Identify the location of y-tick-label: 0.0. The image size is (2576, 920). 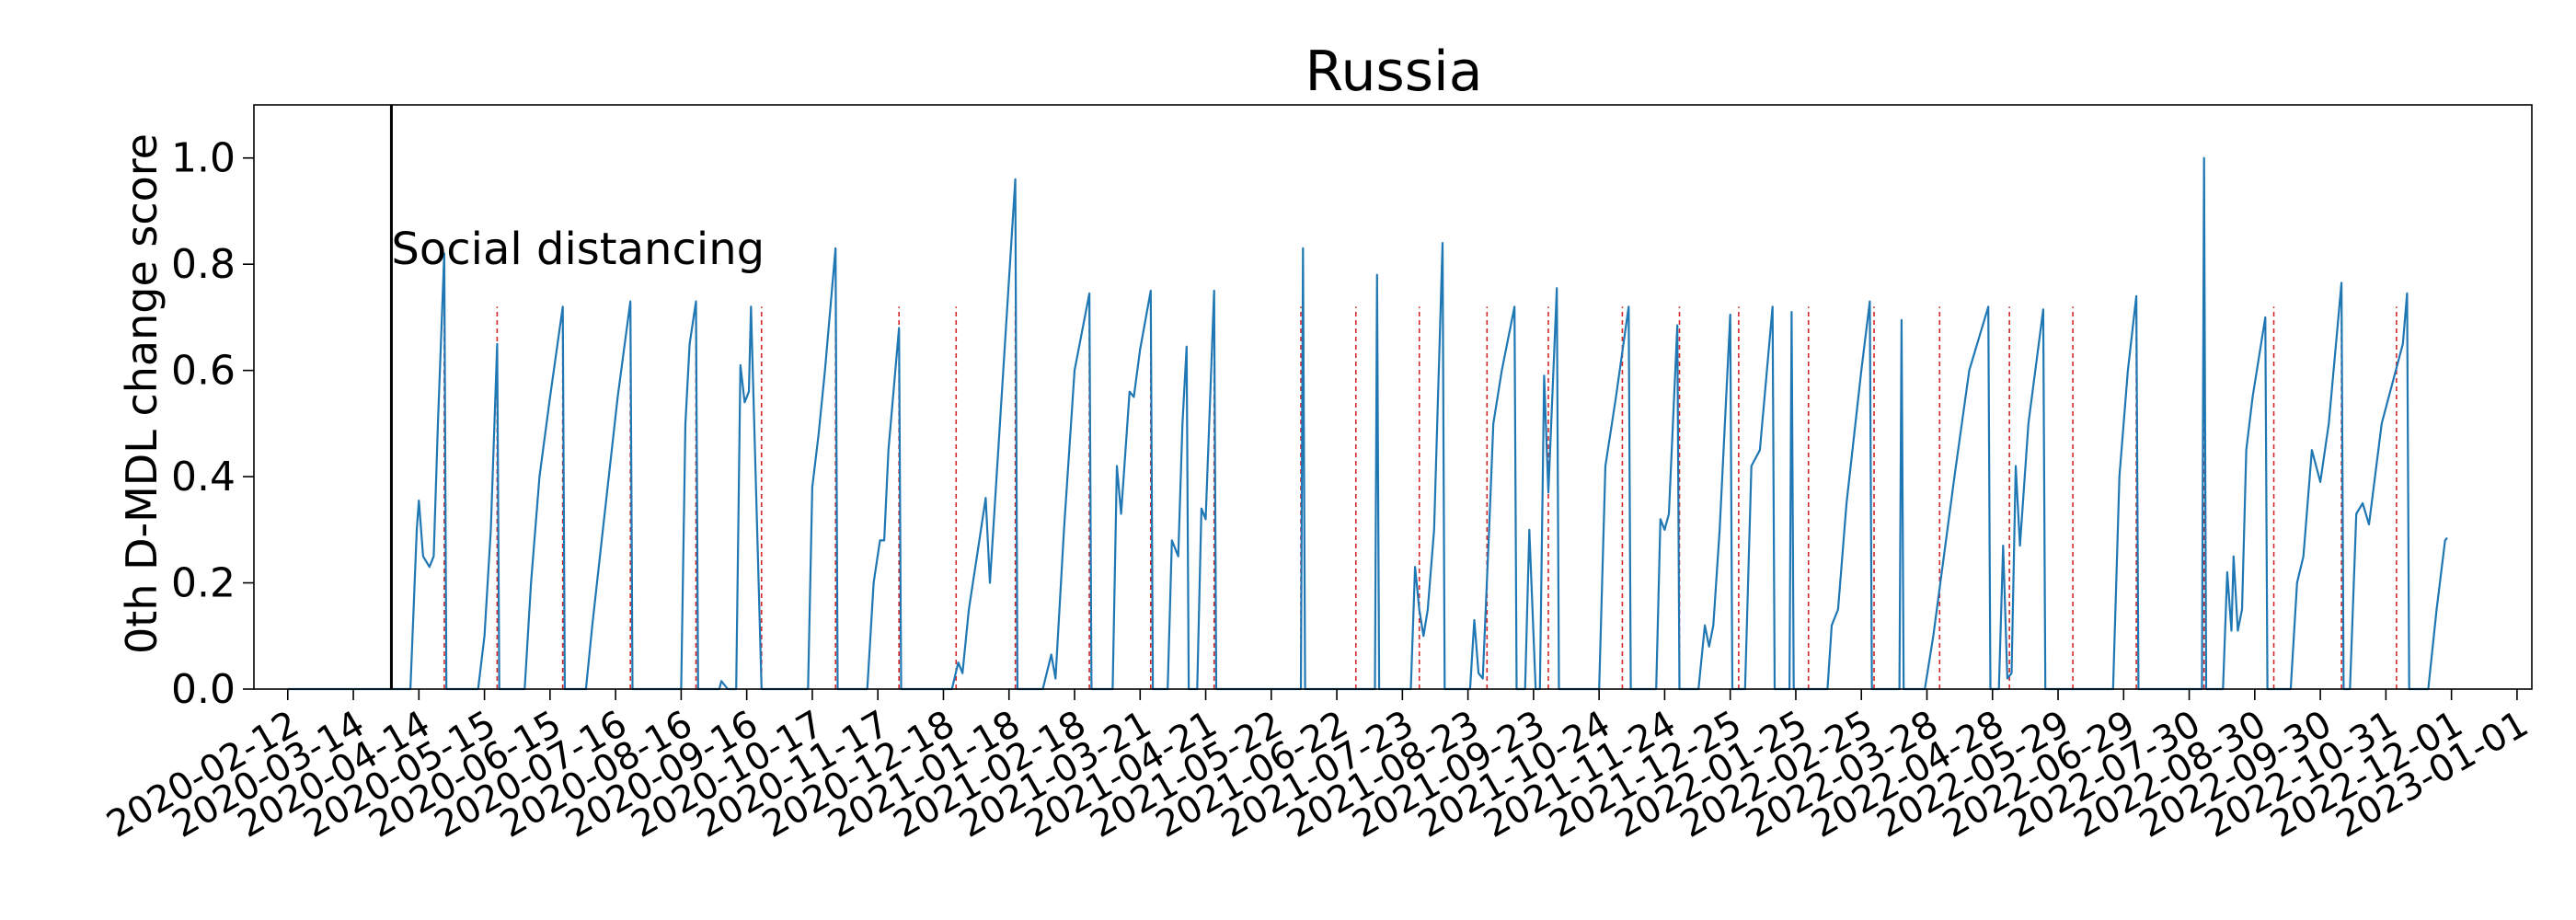
(203, 689).